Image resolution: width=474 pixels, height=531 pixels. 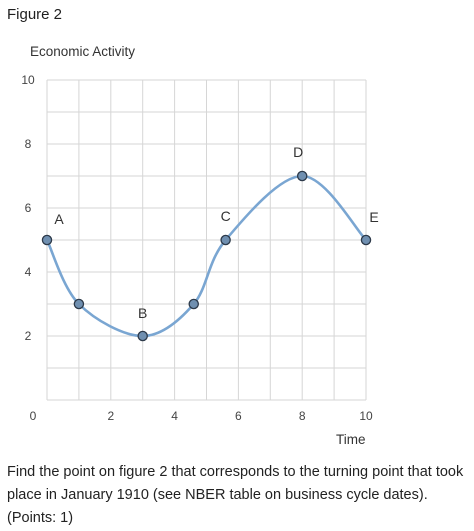 What do you see at coordinates (226, 216) in the screenshot?
I see `point-label-c: C` at bounding box center [226, 216].